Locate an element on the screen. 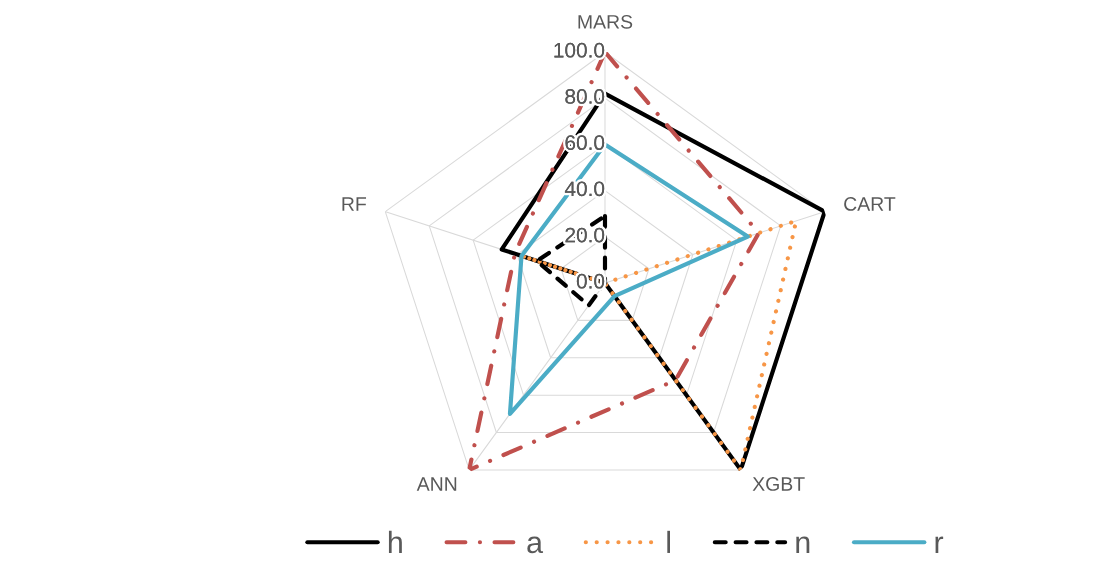 This screenshot has height=578, width=1119. spoke-label: RF is located at coordinates (354, 204).